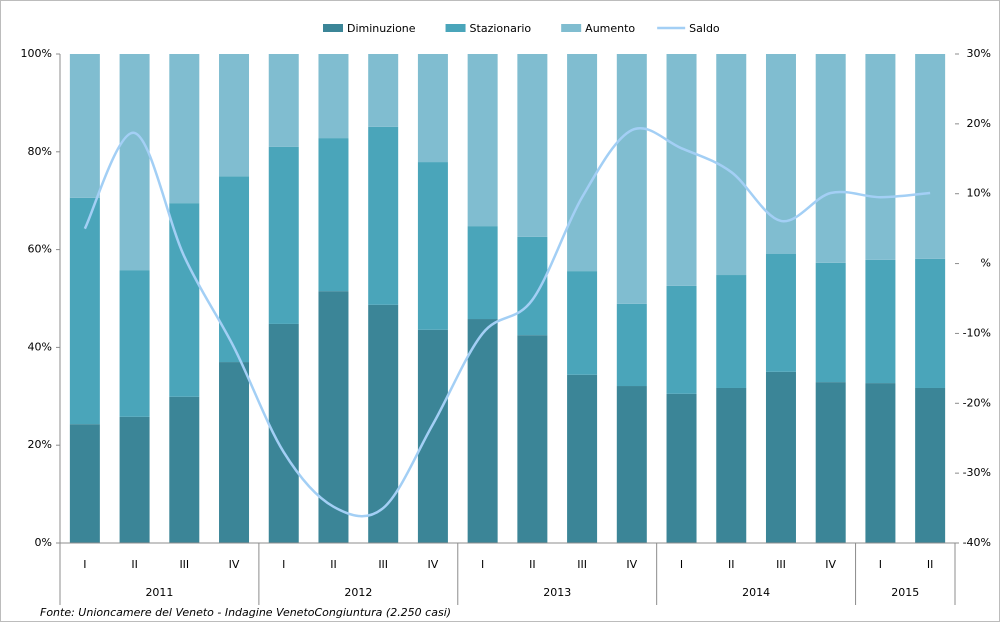 The height and width of the screenshot is (626, 1000). I want to click on legend-label: Saldo, so click(704, 28).